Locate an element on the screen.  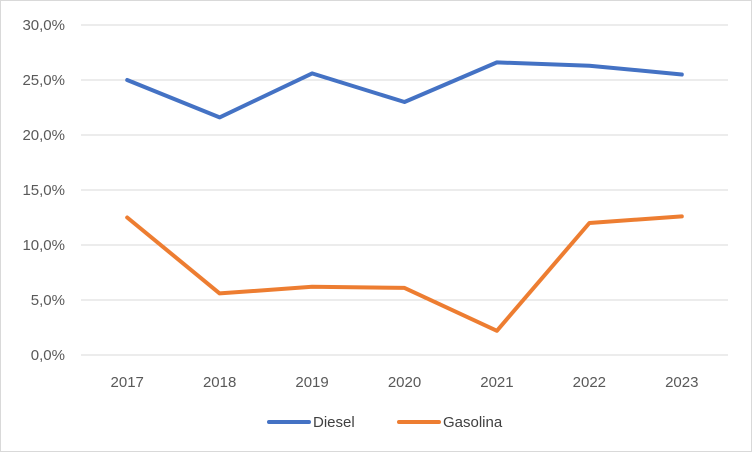
series-line-diesel is located at coordinates (404, 90).